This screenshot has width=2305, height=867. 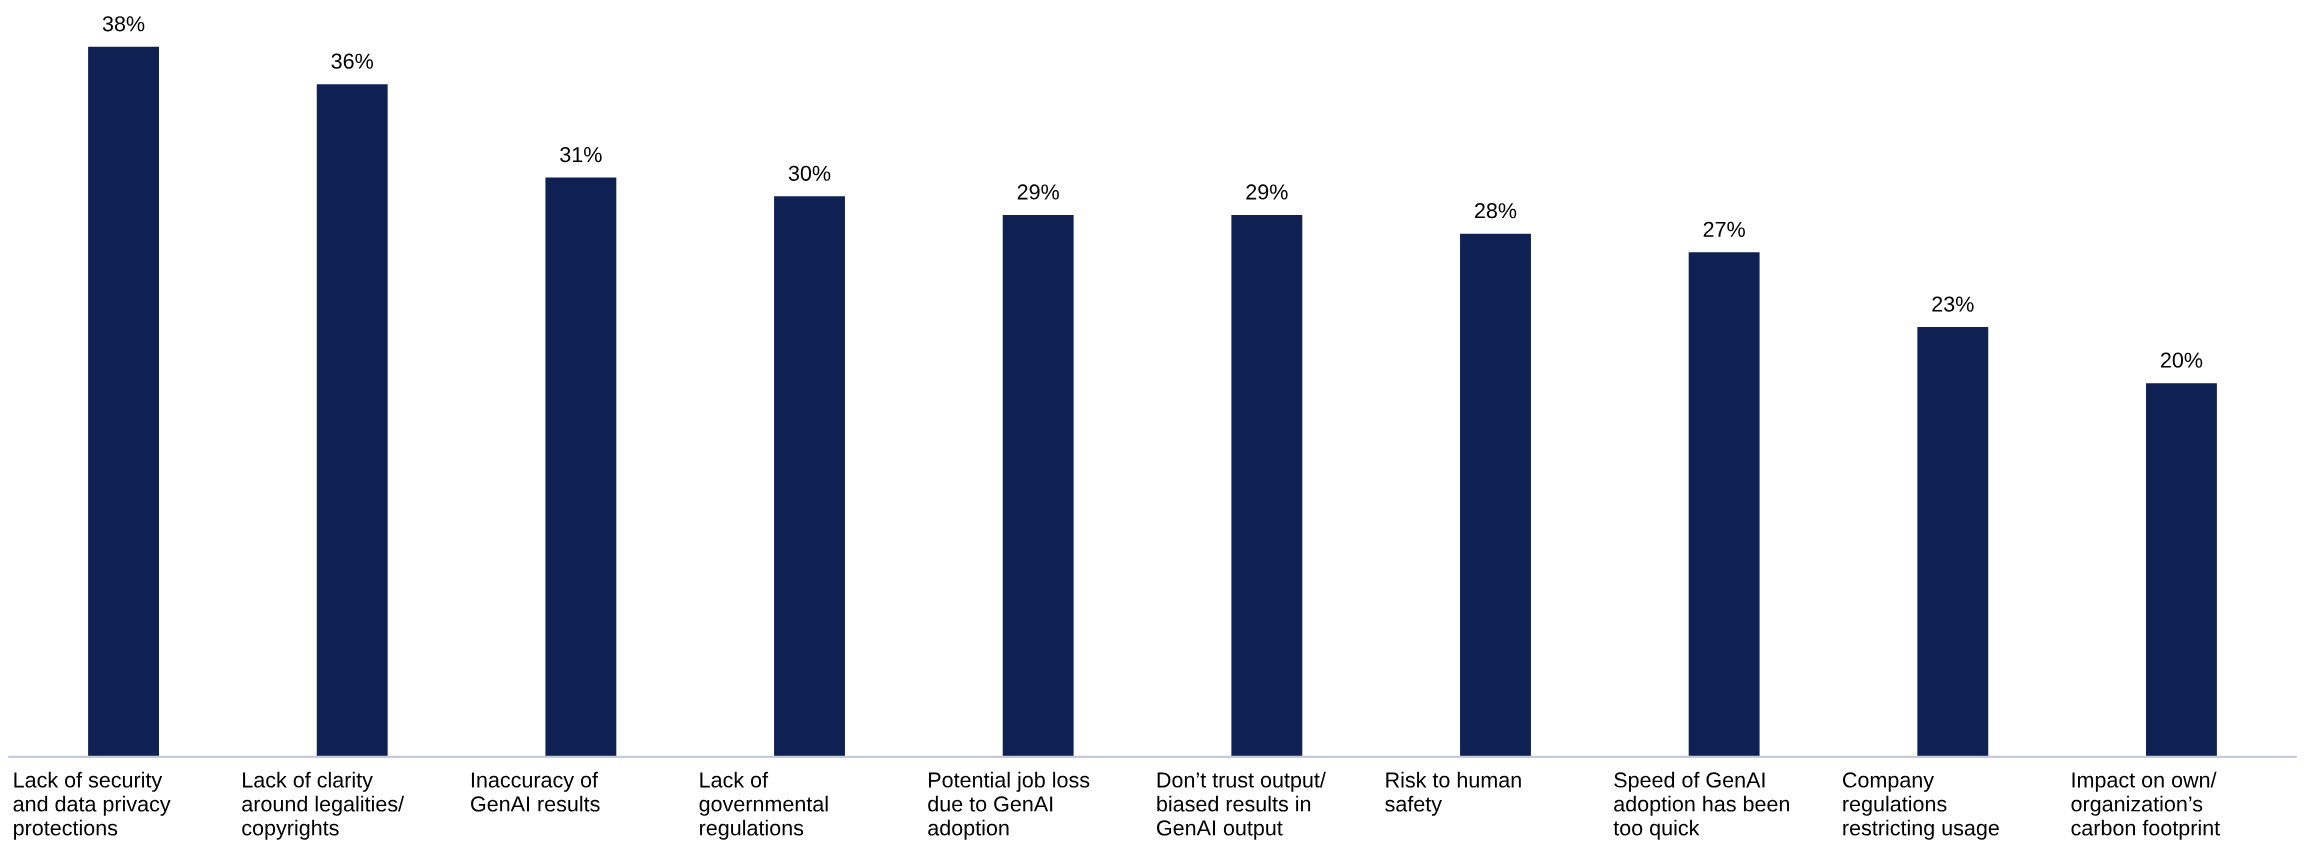 I want to click on data-label: 36%, so click(x=352, y=61).